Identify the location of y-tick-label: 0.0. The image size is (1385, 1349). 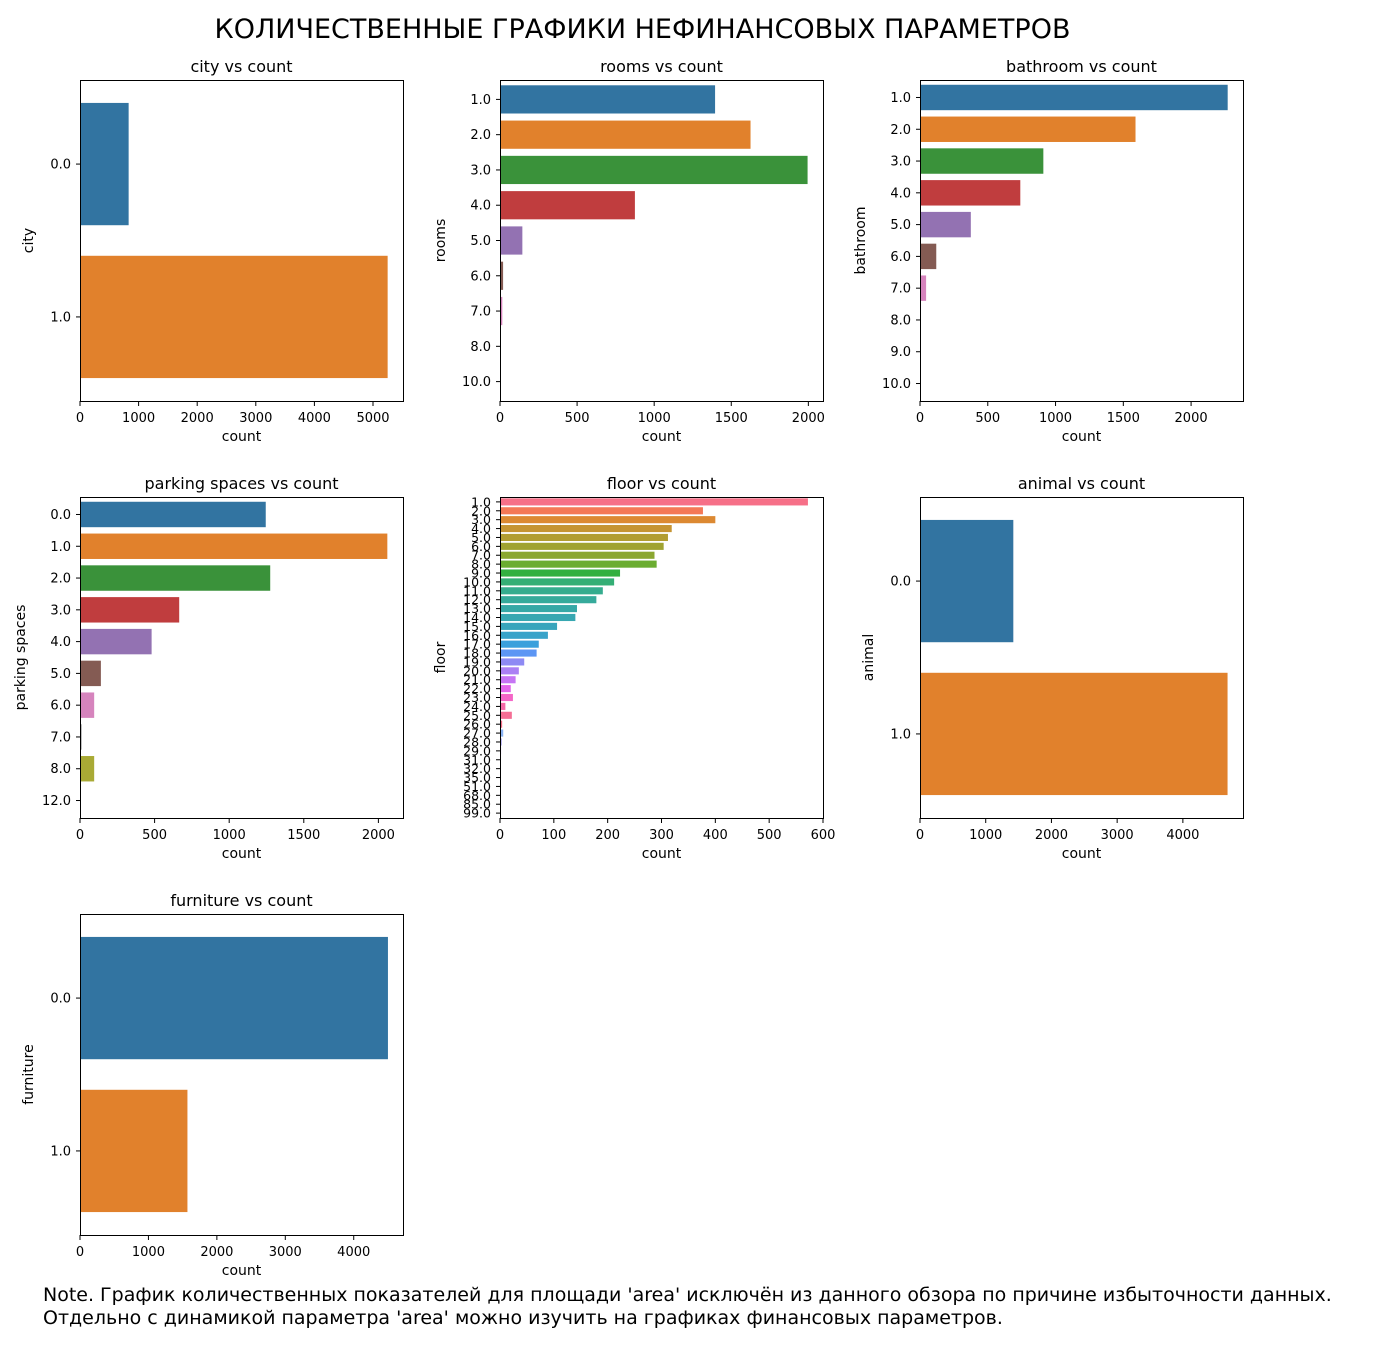
(60, 515).